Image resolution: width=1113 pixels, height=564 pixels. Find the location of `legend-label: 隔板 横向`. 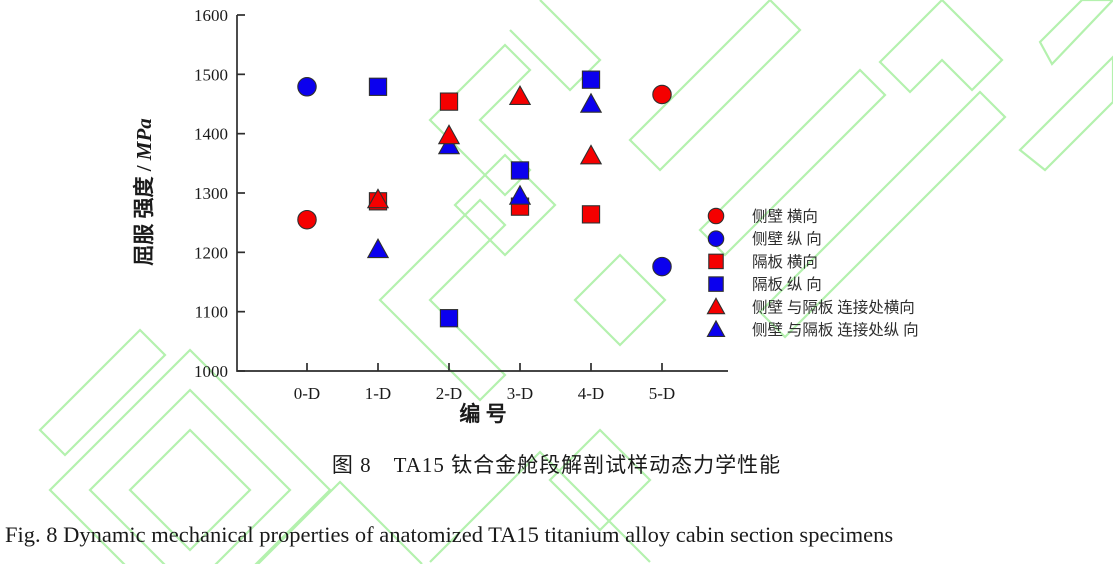

legend-label: 隔板 横向 is located at coordinates (785, 262).